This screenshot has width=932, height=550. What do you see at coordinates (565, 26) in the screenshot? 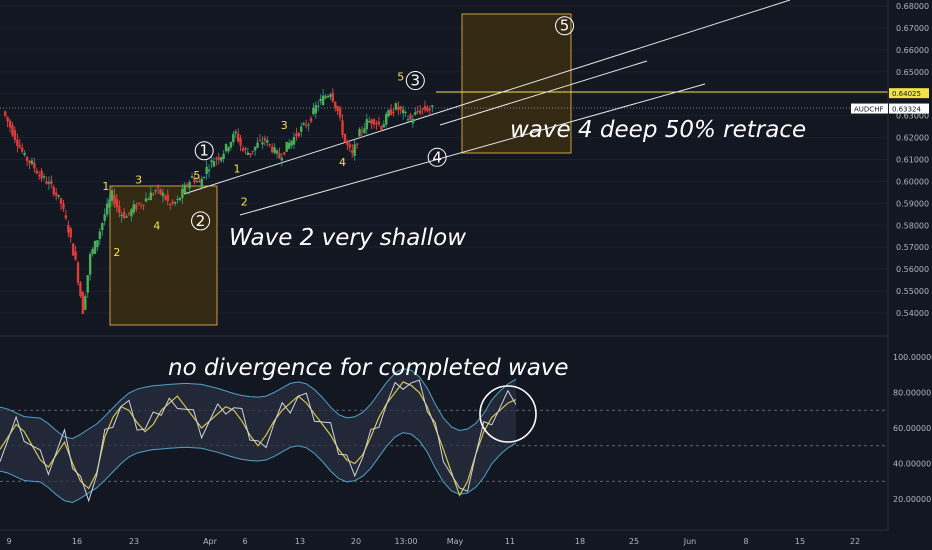
I see `major-wave-label: 5` at bounding box center [565, 26].